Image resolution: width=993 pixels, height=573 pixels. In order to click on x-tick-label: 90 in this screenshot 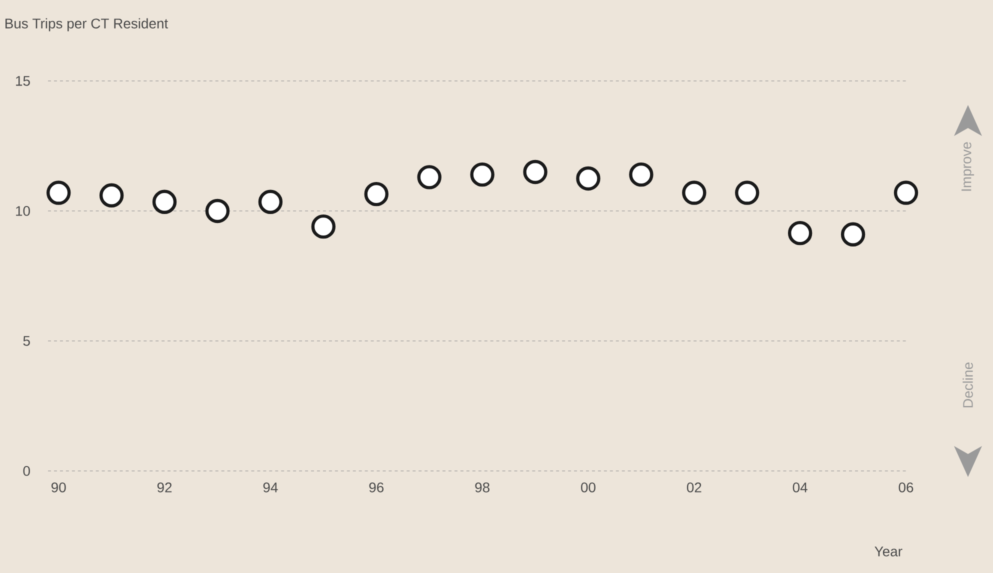, I will do `click(59, 487)`.